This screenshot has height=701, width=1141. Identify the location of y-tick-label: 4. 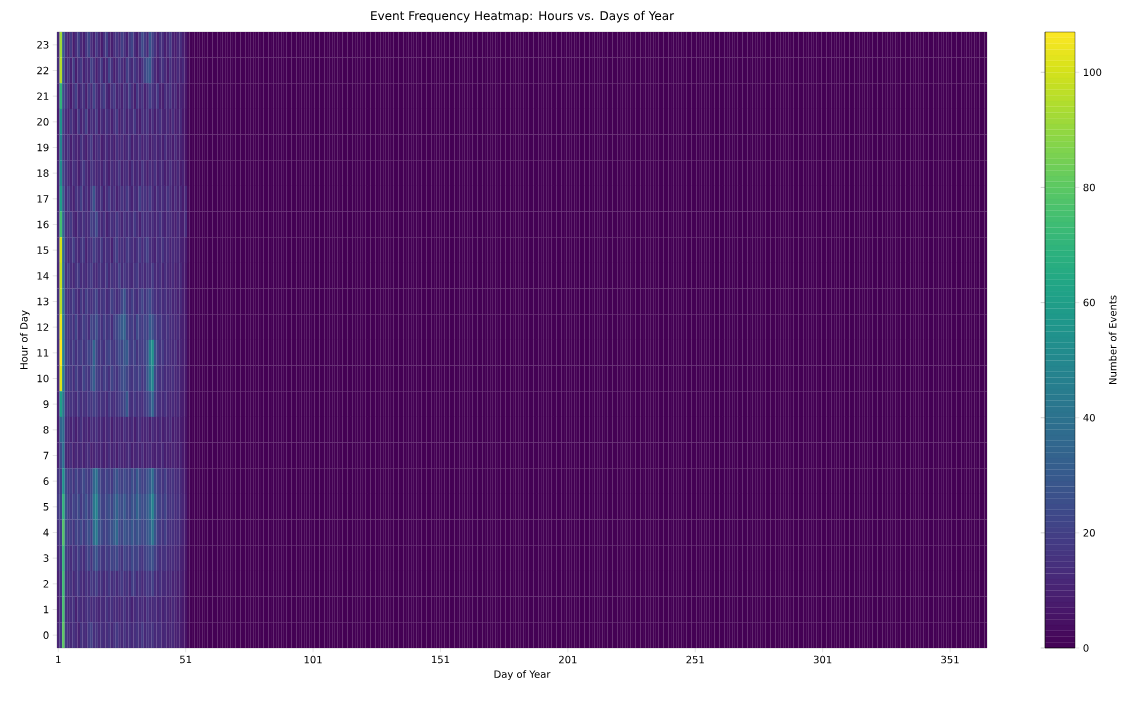
(46, 532).